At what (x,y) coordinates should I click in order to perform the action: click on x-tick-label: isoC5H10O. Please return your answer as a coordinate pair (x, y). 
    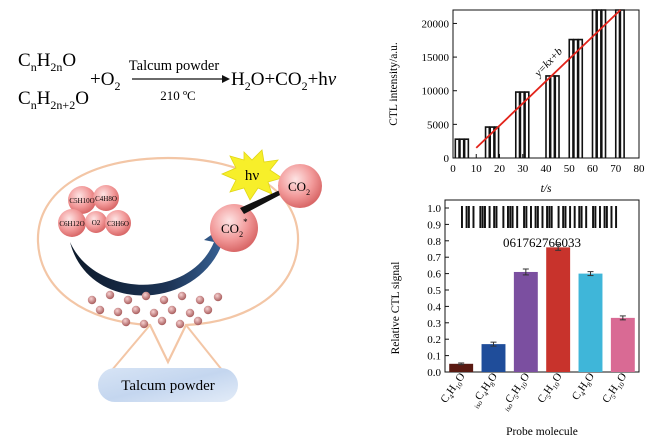
    Looking at the image, I should click on (516, 392).